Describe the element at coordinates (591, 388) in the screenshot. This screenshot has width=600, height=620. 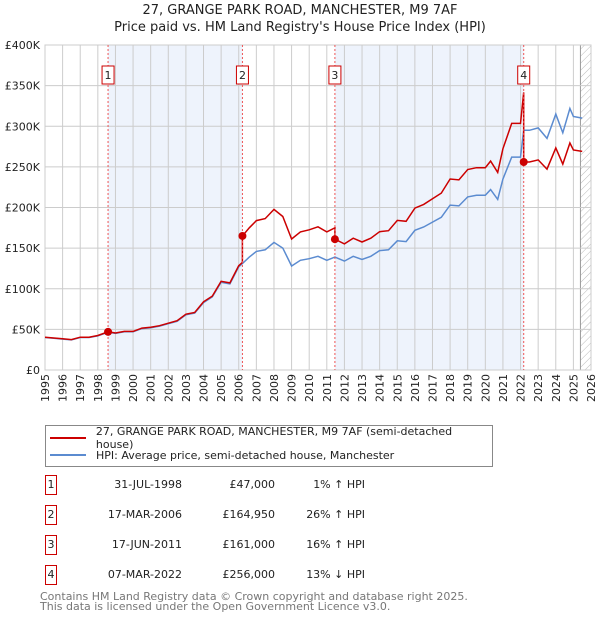
I see `x-tick-label: 2026` at that location.